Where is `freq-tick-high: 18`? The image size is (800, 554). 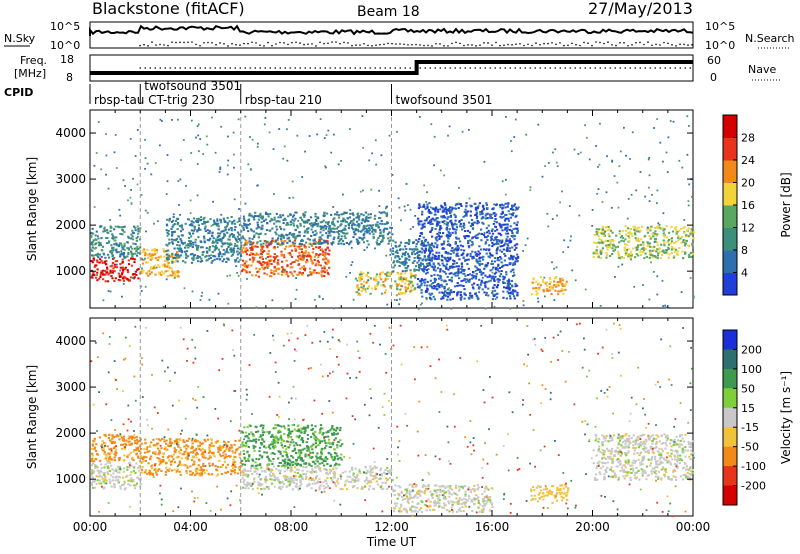
freq-tick-high: 18 is located at coordinates (67, 59).